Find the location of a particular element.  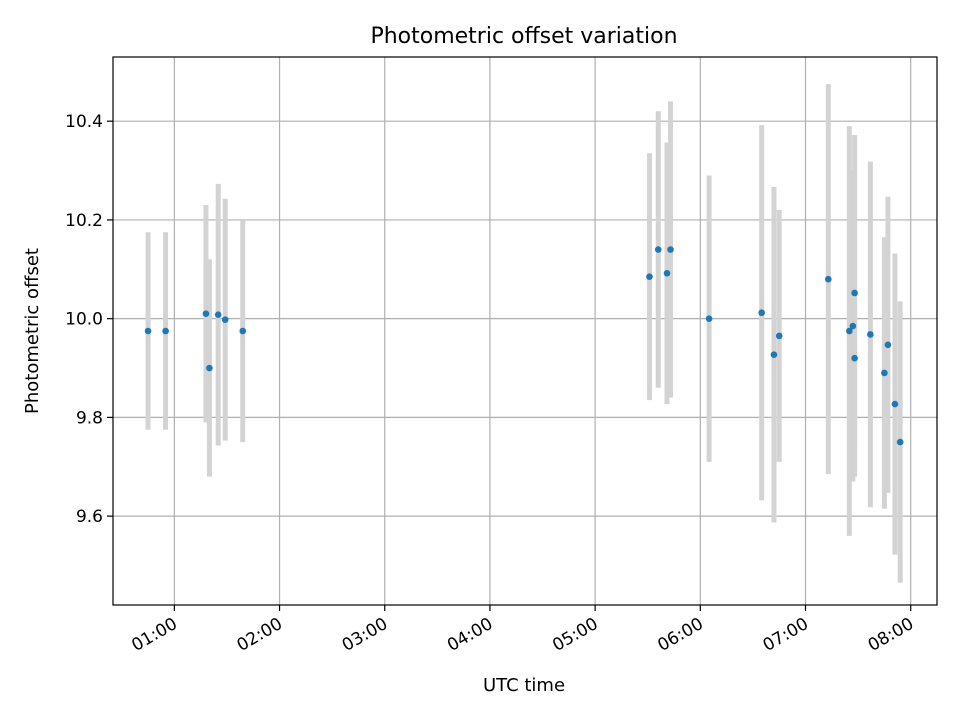

x-tick-label: 01:00 is located at coordinates (154, 635).